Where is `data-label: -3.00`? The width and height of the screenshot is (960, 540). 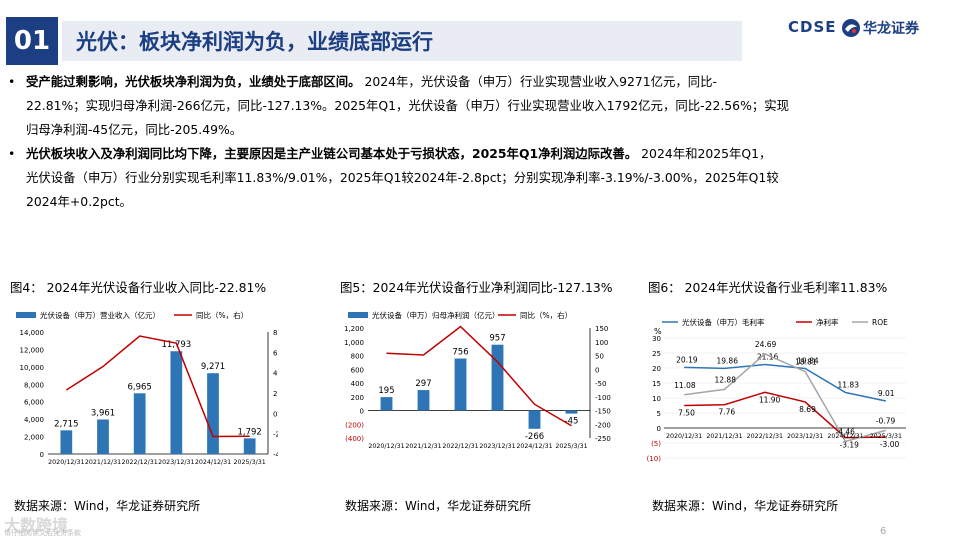 data-label: -3.00 is located at coordinates (890, 444).